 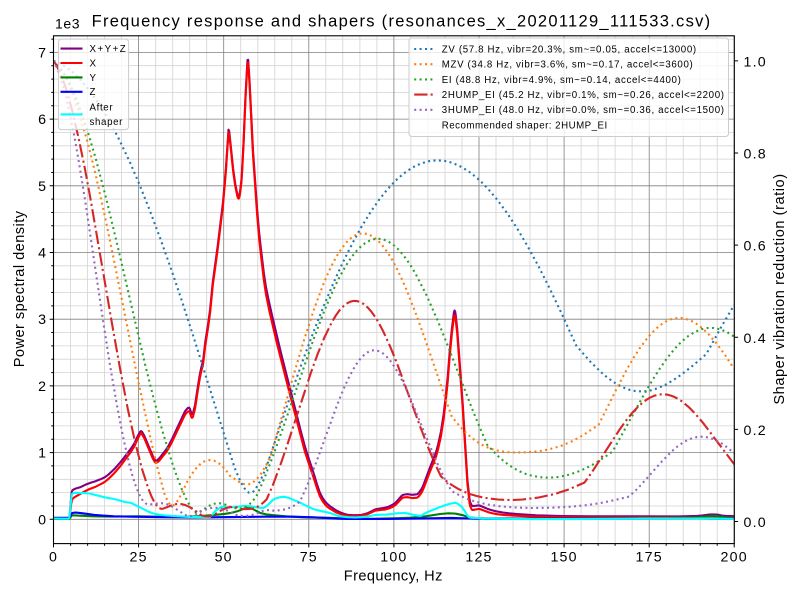 What do you see at coordinates (755, 247) in the screenshot?
I see `svg-text: 0.6` at bounding box center [755, 247].